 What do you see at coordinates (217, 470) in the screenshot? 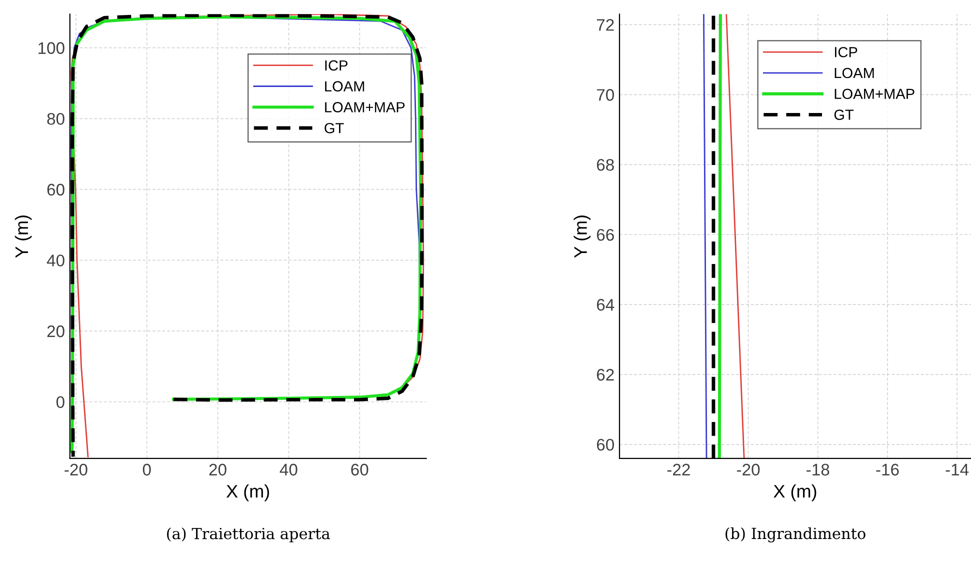
I see `x-tick-label: 20` at bounding box center [217, 470].